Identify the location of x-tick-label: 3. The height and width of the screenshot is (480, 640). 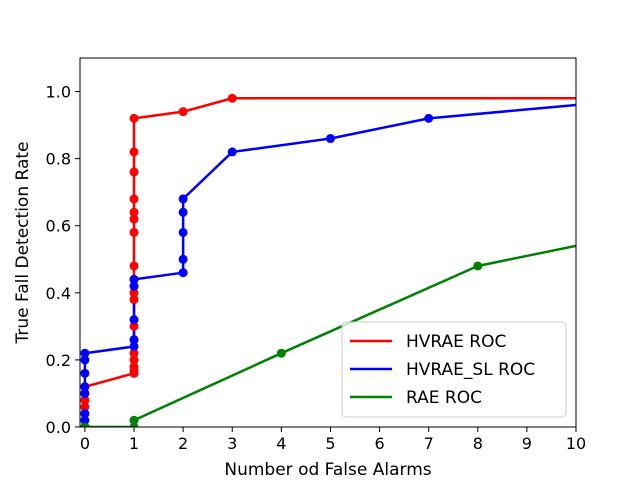
(232, 443).